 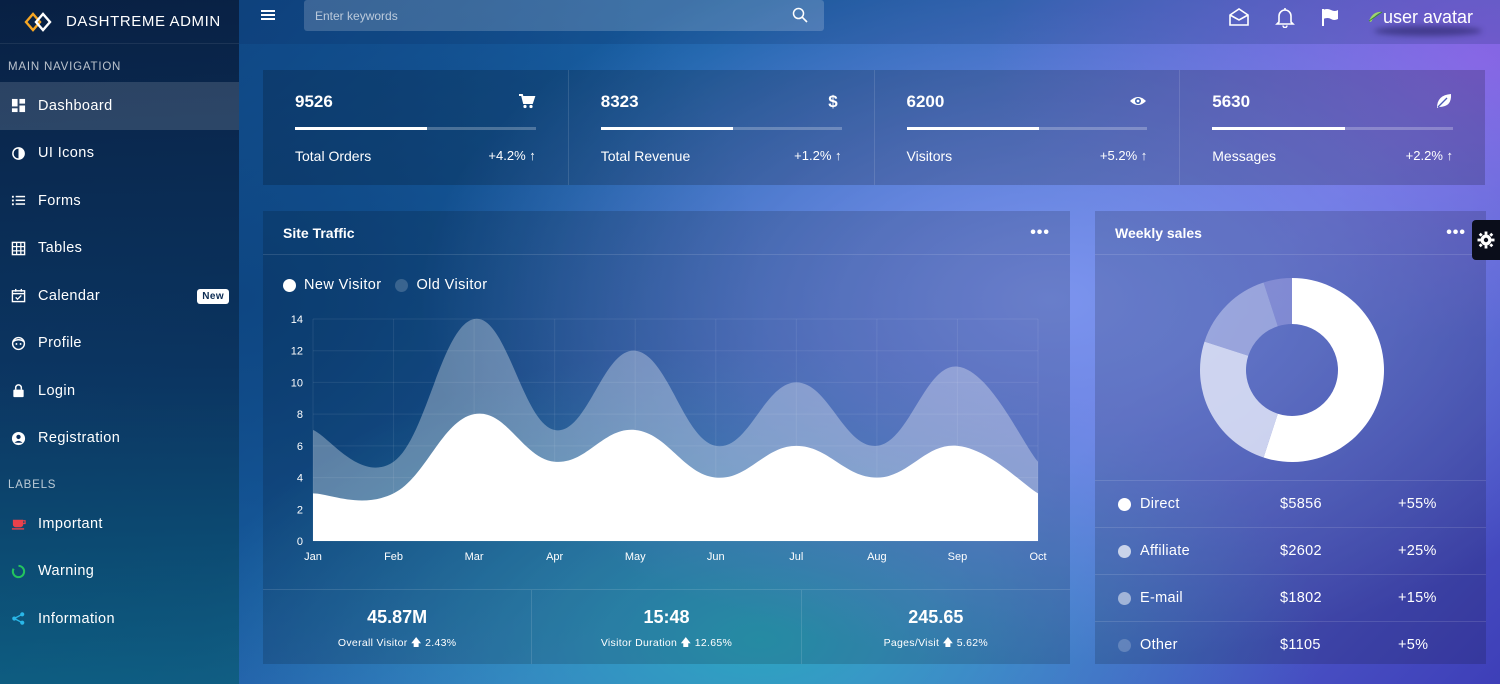 What do you see at coordinates (645, 156) in the screenshot?
I see `stat-label: Total Revenue` at bounding box center [645, 156].